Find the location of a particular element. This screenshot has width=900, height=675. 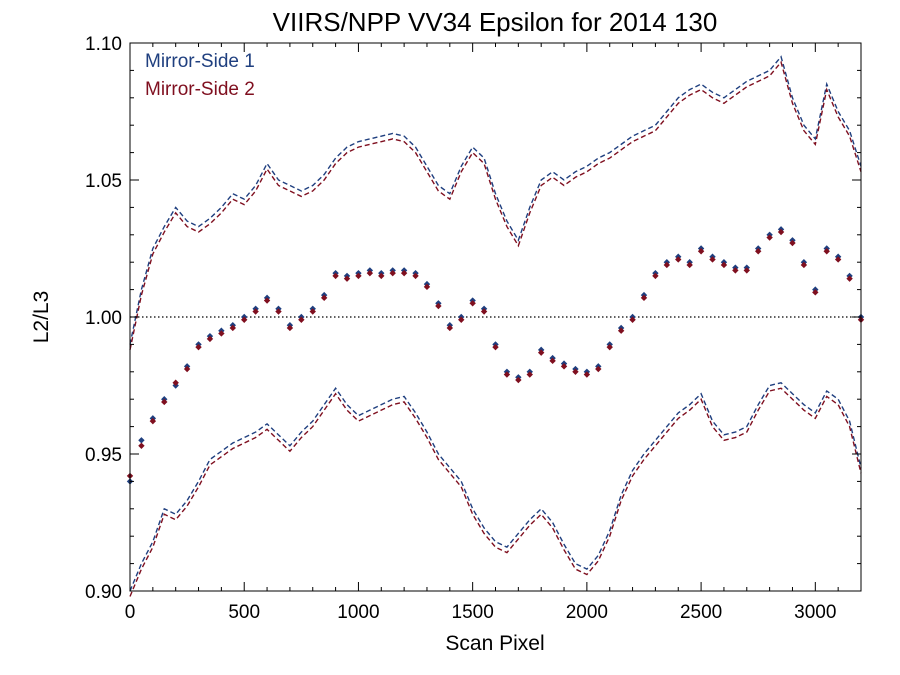

y-tick-label: 1.00 is located at coordinates (103, 318).